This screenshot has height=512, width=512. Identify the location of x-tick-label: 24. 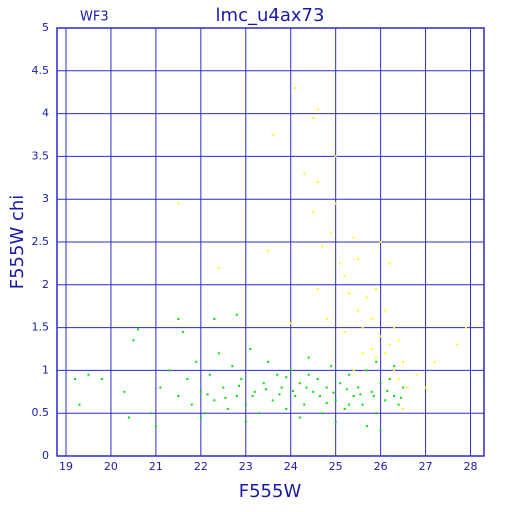
(291, 466).